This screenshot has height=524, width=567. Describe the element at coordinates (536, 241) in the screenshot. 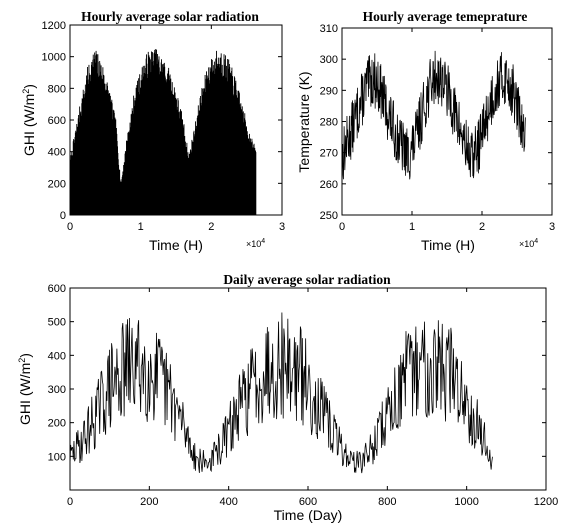

I see `chart-2-x-multiplier-exp: 4` at that location.